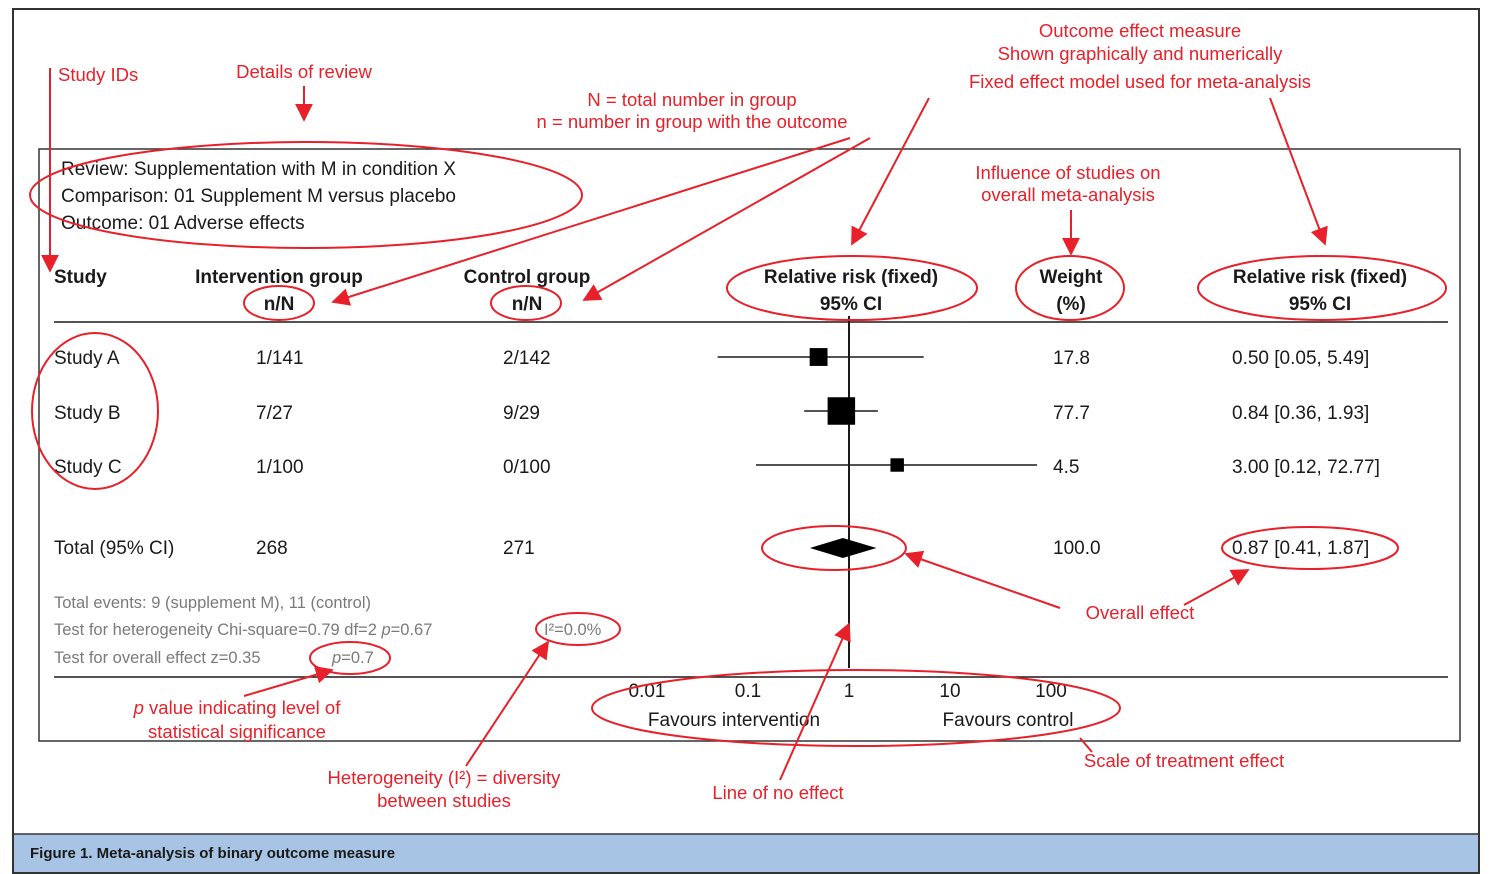 The width and height of the screenshot is (1500, 874). What do you see at coordinates (304, 71) in the screenshot?
I see `annotation-details-of-review: Details of review` at bounding box center [304, 71].